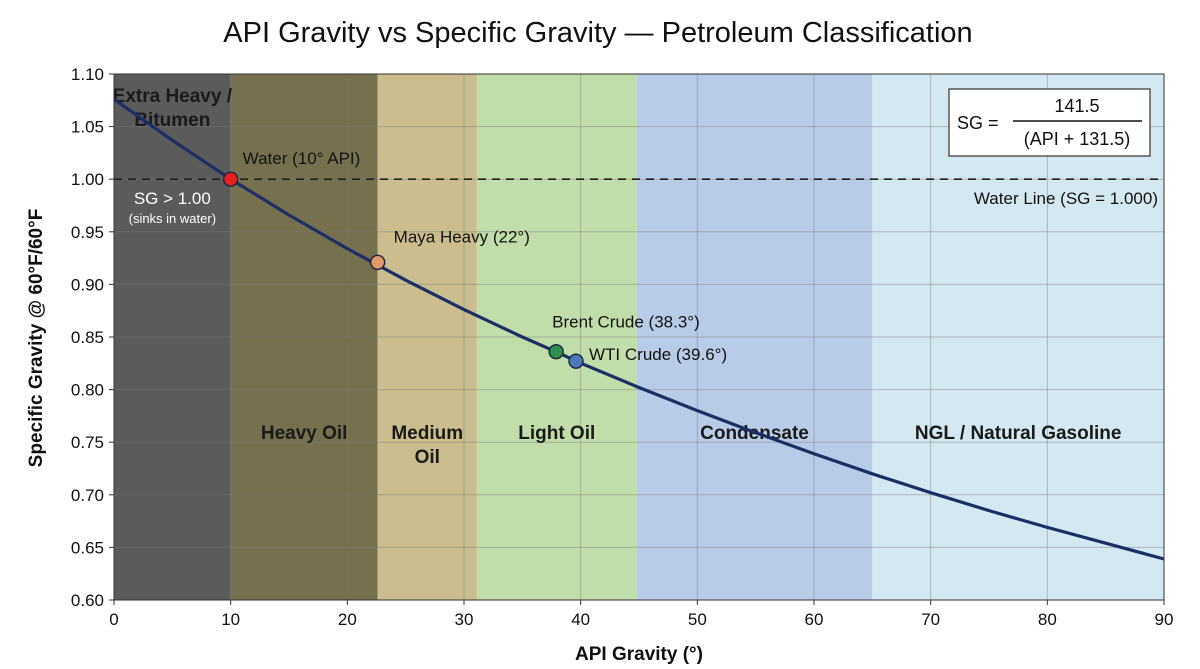 The height and width of the screenshot is (669, 1200). What do you see at coordinates (87, 232) in the screenshot?
I see `y-tick-label-7: 0.95` at bounding box center [87, 232].